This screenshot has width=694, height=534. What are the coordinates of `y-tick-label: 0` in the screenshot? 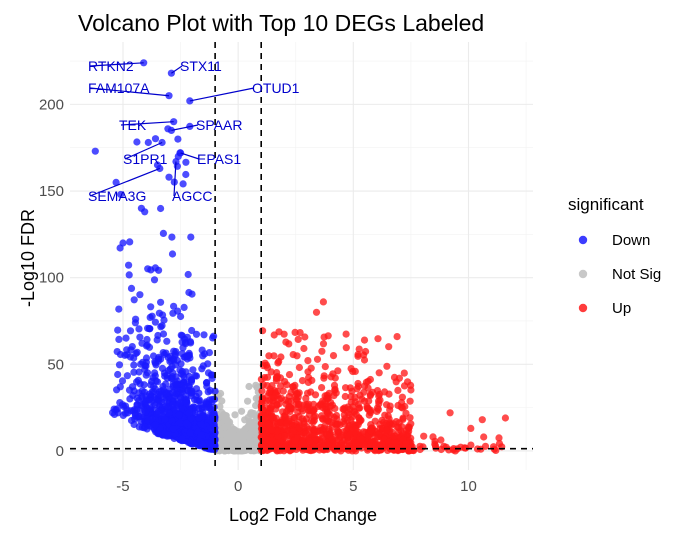 It's located at (60, 451).